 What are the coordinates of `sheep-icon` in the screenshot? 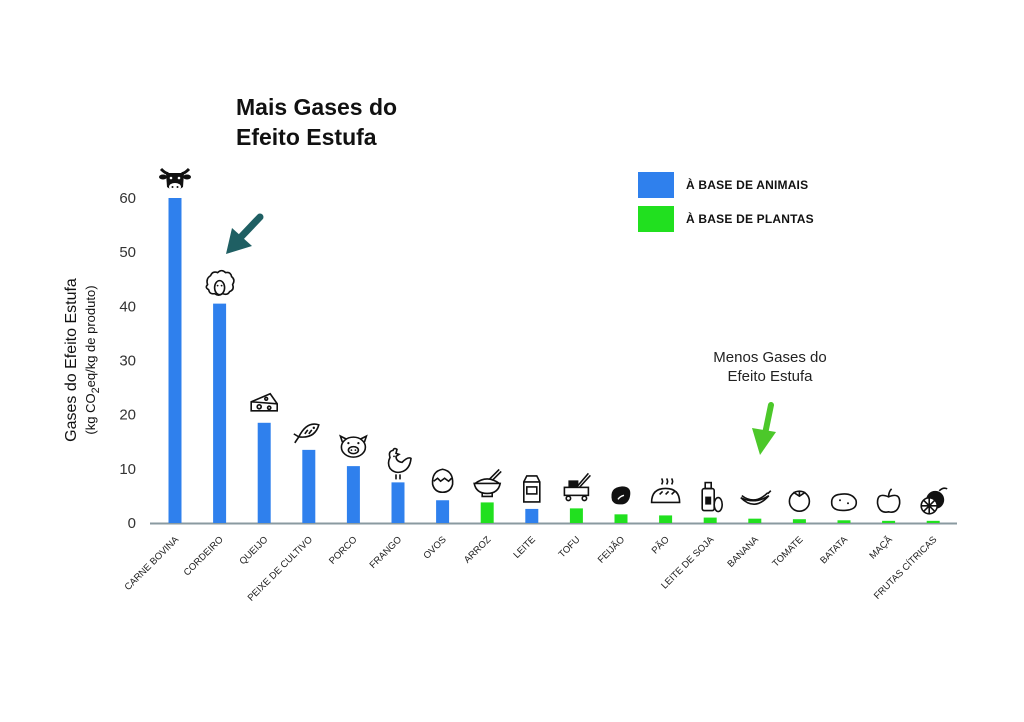 It's located at (220, 282).